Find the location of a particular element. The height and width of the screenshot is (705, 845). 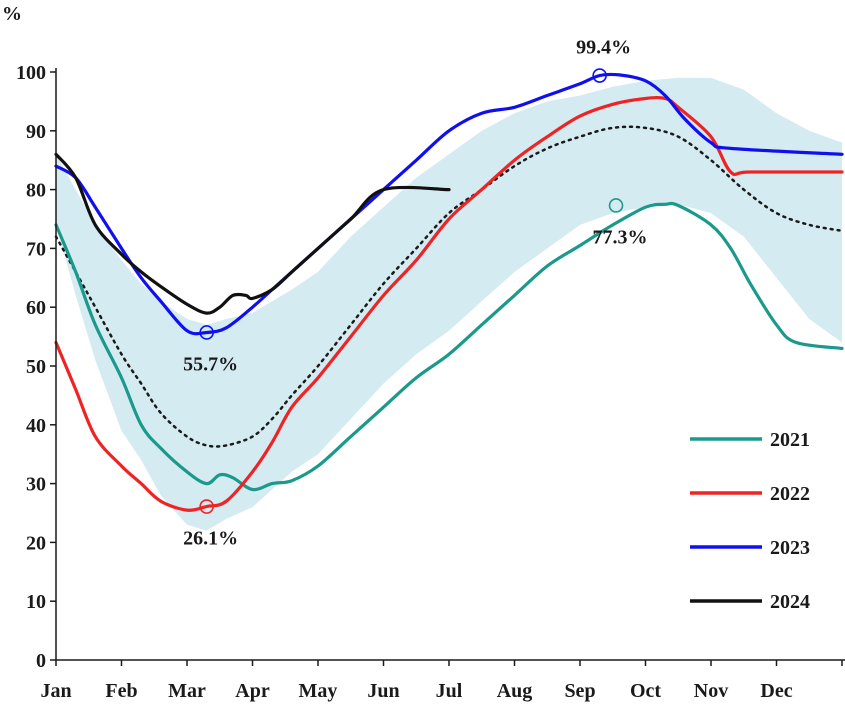

y-axis-unit-label: % is located at coordinates (12, 14).